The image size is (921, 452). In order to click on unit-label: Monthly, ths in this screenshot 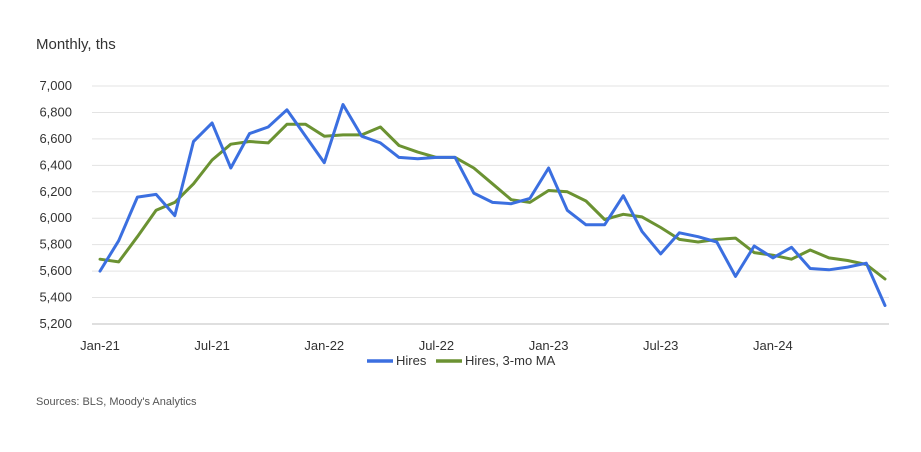, I will do `click(76, 44)`.